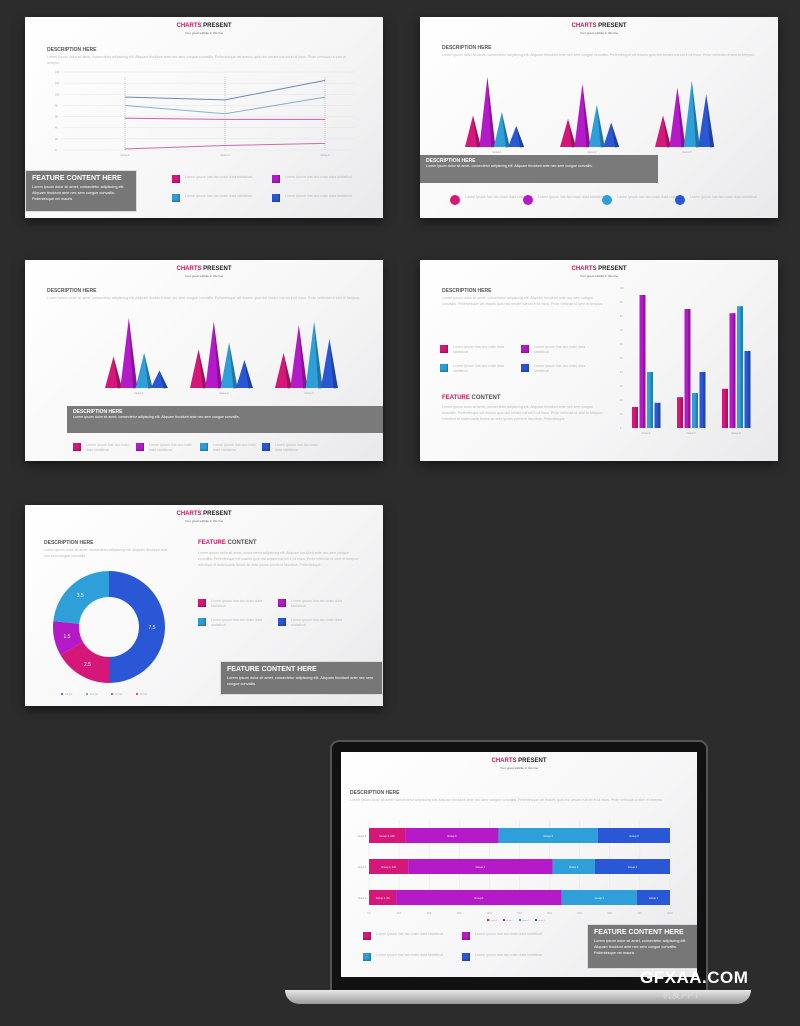  I want to click on line-chart: 0 20 40 60 80 100 120 140 Group 1 Group 2 Group 3, so click(205, 114).